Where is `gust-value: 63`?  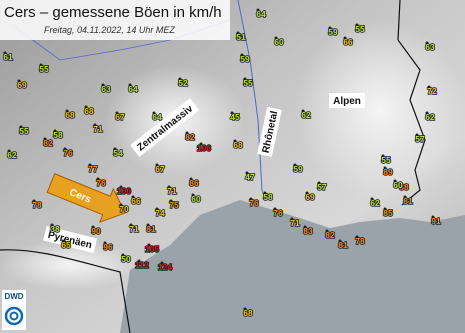
gust-value: 63 is located at coordinates (430, 47).